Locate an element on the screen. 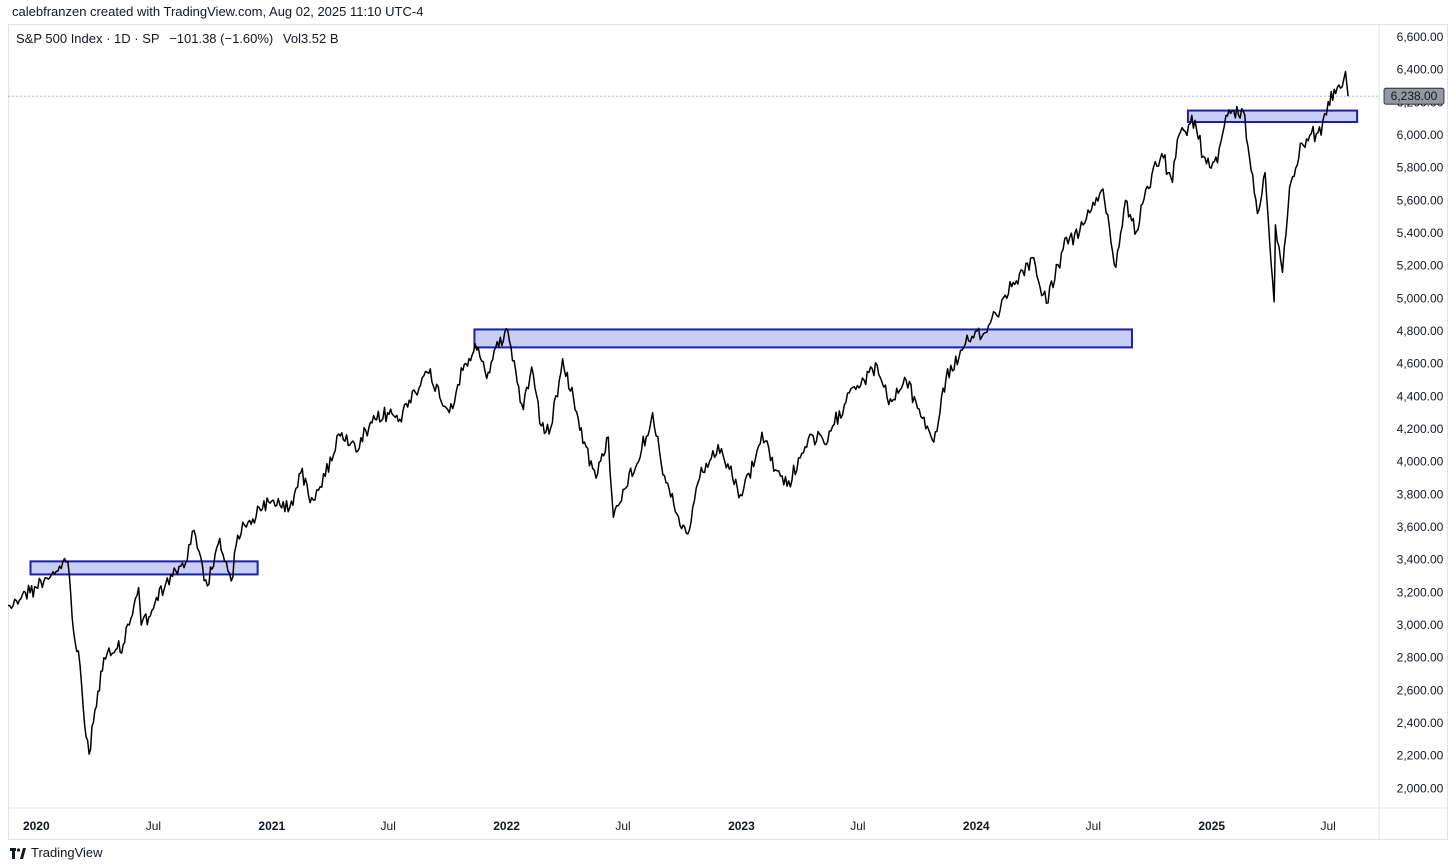 This screenshot has height=868, width=1456. x-tick-label: 2020 is located at coordinates (36, 826).